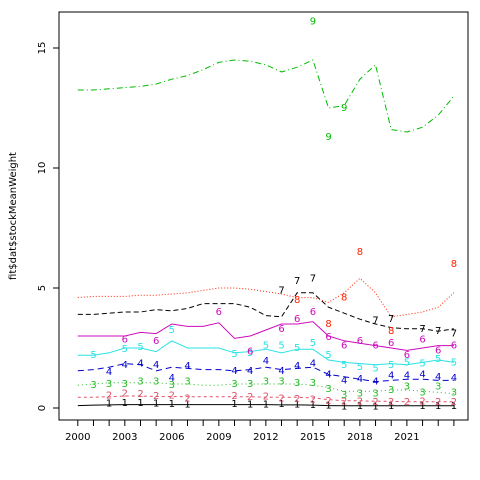 The image size is (480, 480). I want to click on y-tick-label: 15, so click(42, 48).